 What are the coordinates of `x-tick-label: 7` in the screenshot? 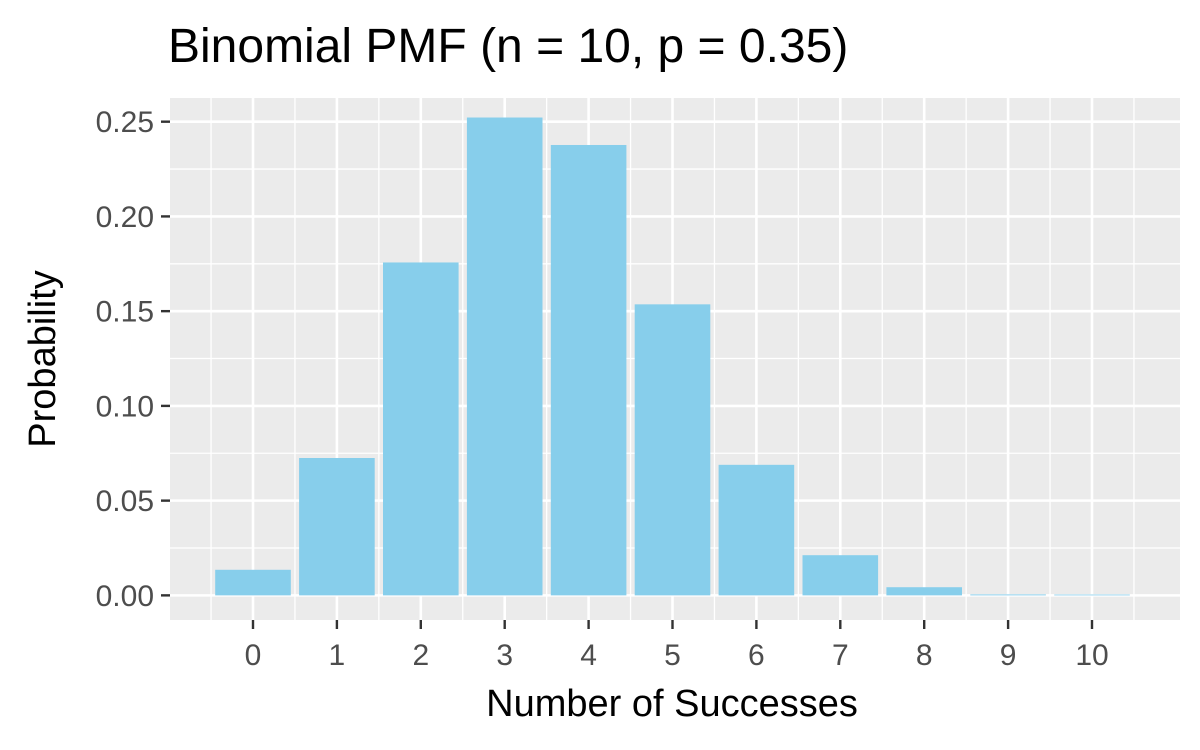 It's located at (840, 655).